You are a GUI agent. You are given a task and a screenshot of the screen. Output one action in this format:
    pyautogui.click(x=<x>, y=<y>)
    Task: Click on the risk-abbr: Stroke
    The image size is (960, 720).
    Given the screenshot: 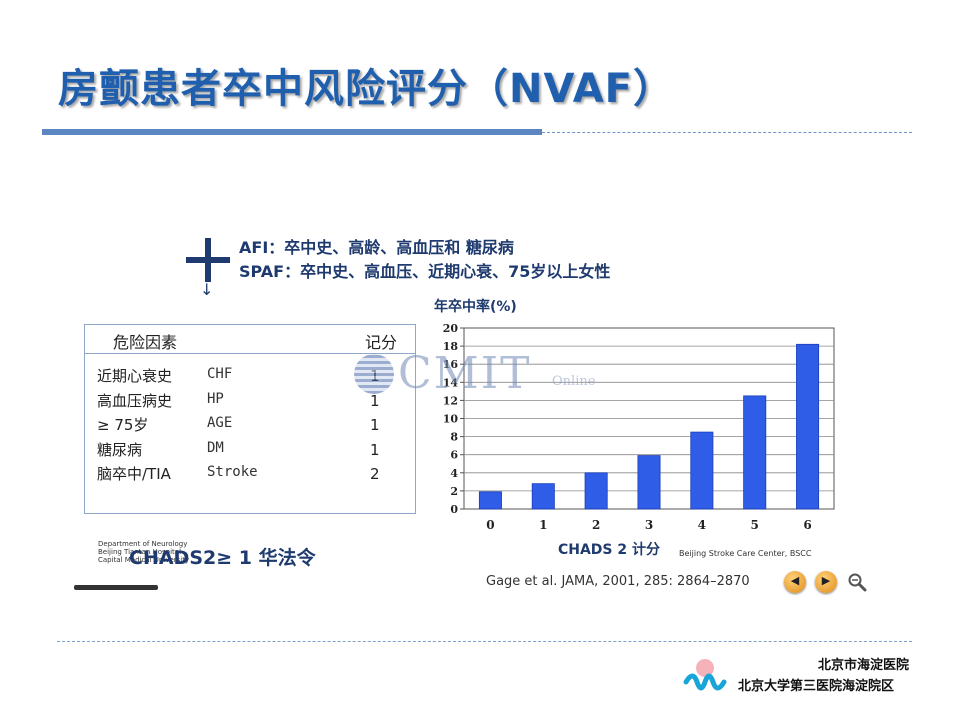 What is the action you would take?
    pyautogui.click(x=232, y=472)
    